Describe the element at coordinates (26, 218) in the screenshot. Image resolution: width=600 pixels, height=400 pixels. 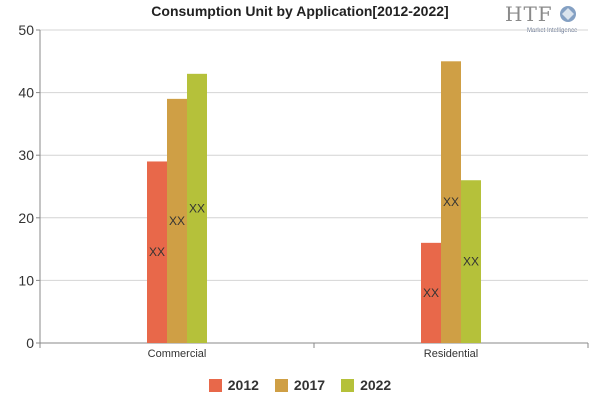
I see `y-tick-label: 20` at that location.